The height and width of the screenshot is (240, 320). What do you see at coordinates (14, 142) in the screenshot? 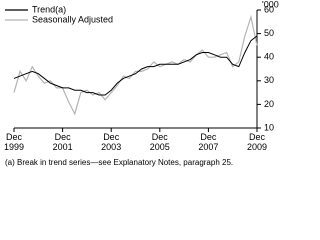
I see `x-tick-label: Dec 1999` at bounding box center [14, 142].